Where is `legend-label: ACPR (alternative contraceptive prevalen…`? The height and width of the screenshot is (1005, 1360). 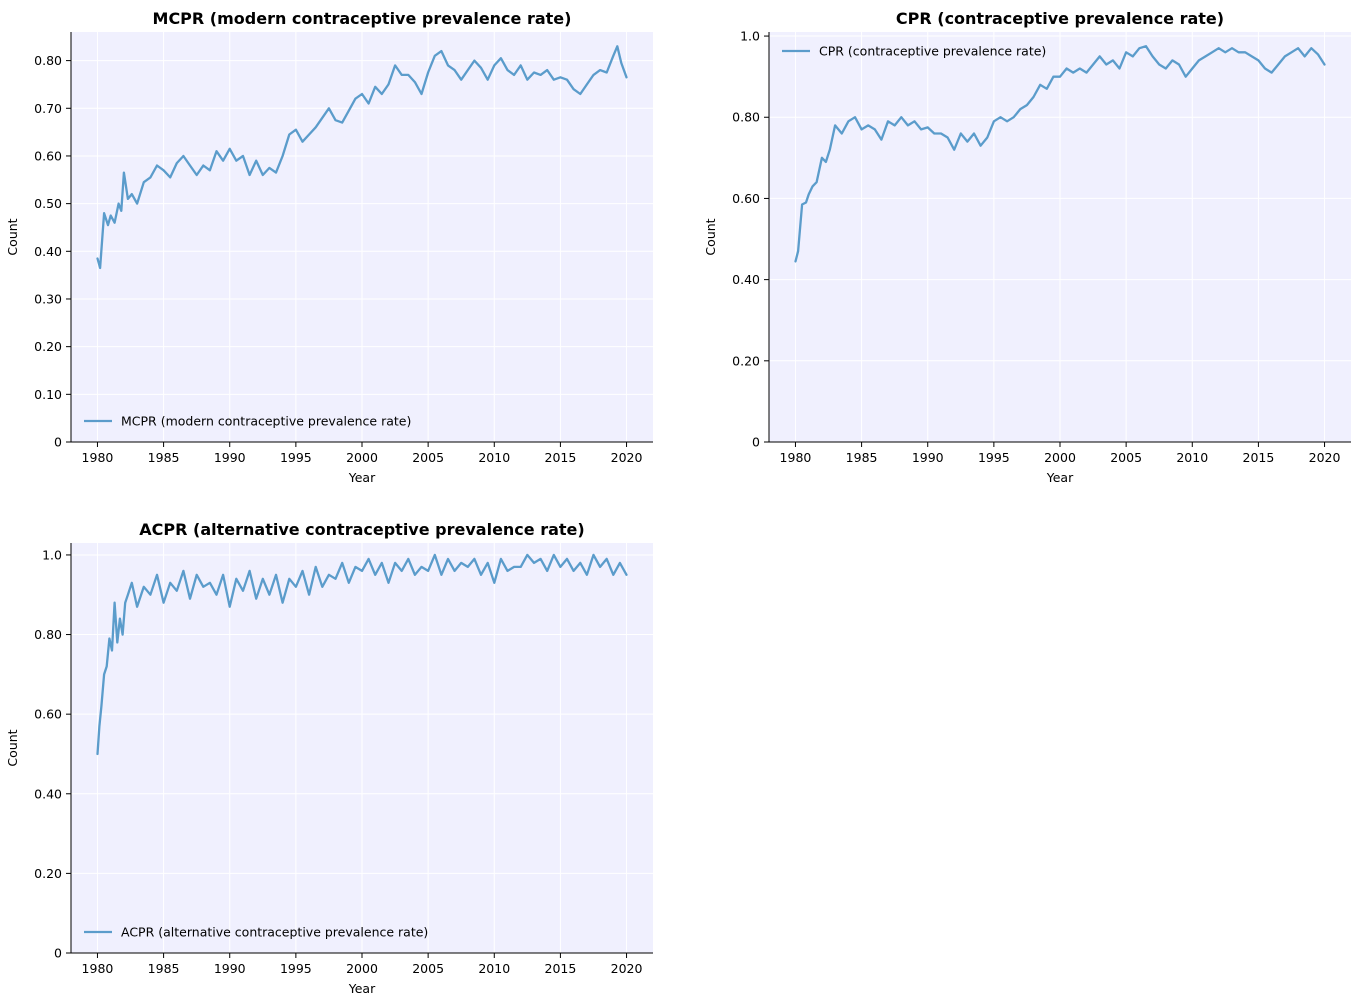 legend-label: ACPR (alternative contraceptive prevalen… is located at coordinates (274, 932).